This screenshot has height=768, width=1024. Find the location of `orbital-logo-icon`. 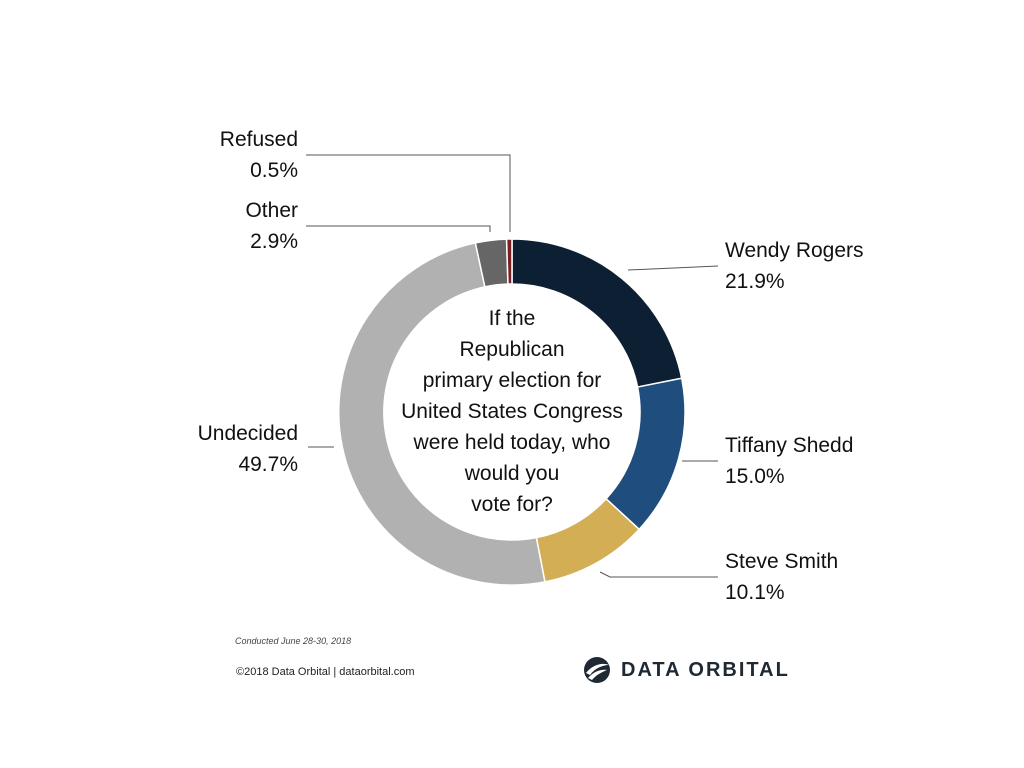

orbital-logo-icon is located at coordinates (597, 670).